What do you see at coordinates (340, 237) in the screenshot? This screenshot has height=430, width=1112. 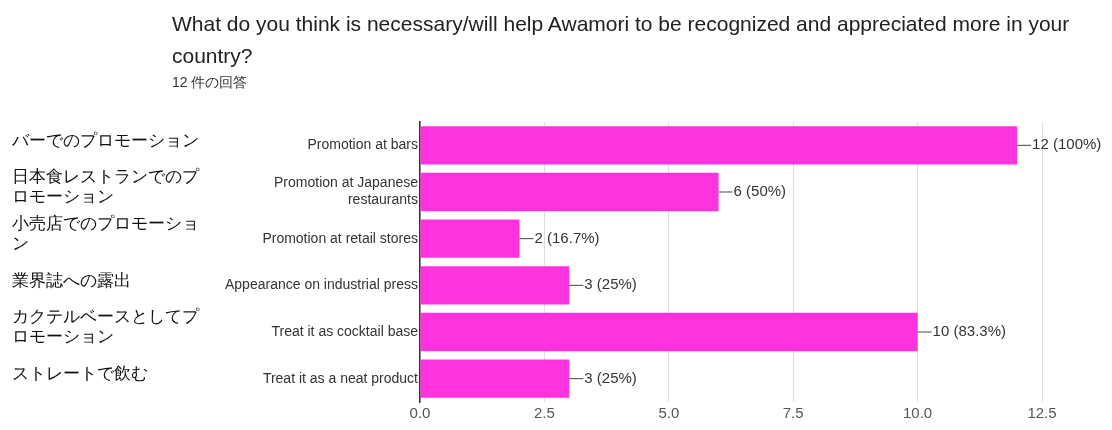 I see `y-tick-label: Promotion at retail stores` at bounding box center [340, 237].